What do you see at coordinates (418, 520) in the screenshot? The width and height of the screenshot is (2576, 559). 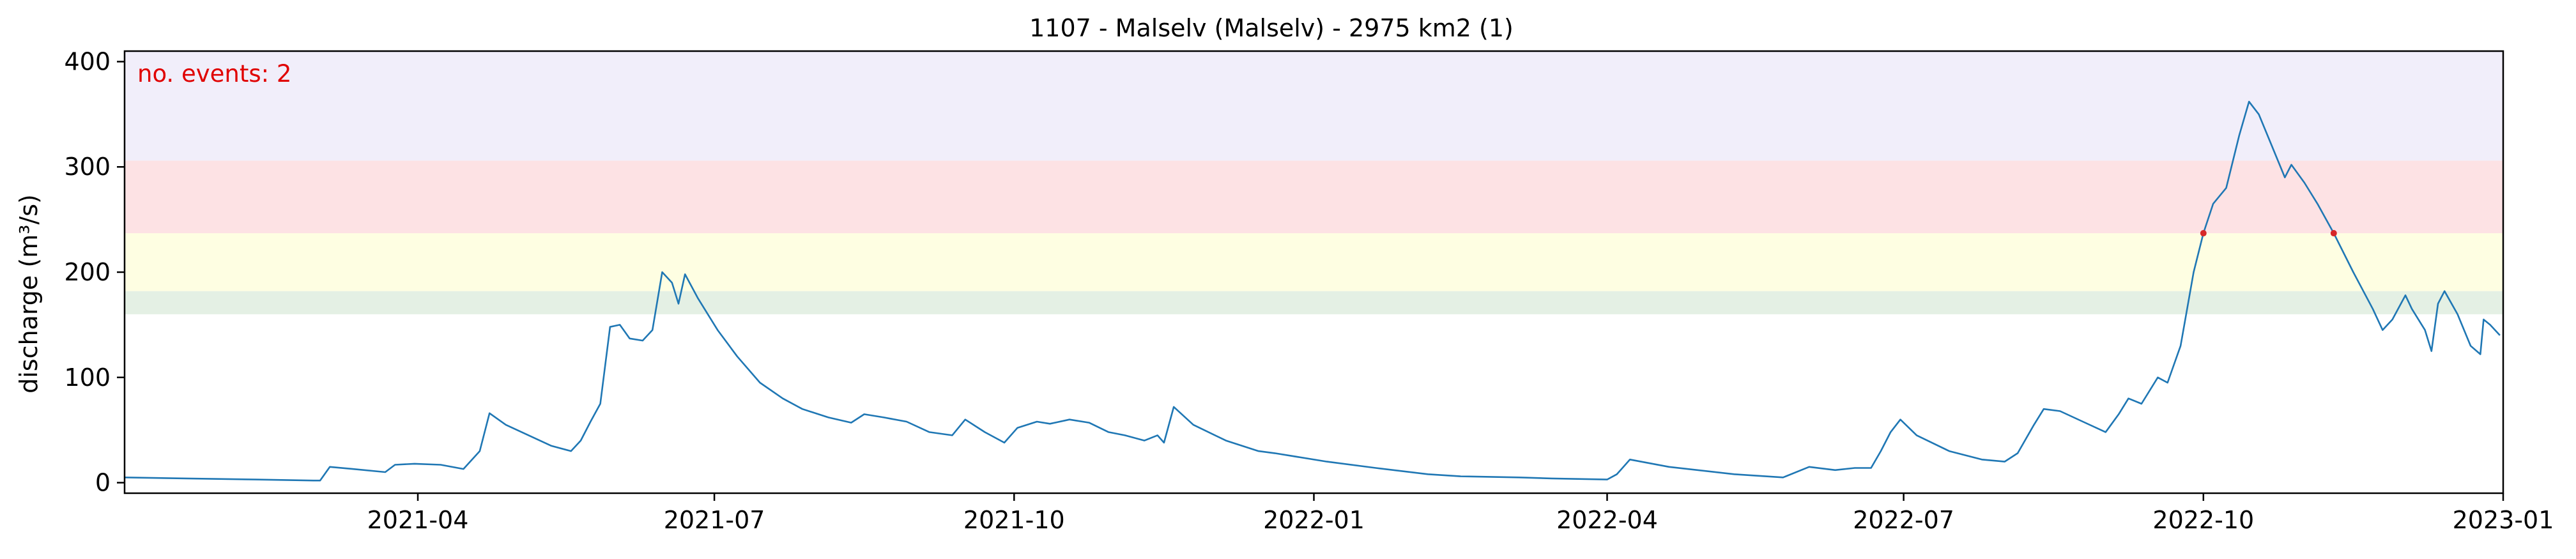 I see `x-tick-label: 2021-04` at bounding box center [418, 520].